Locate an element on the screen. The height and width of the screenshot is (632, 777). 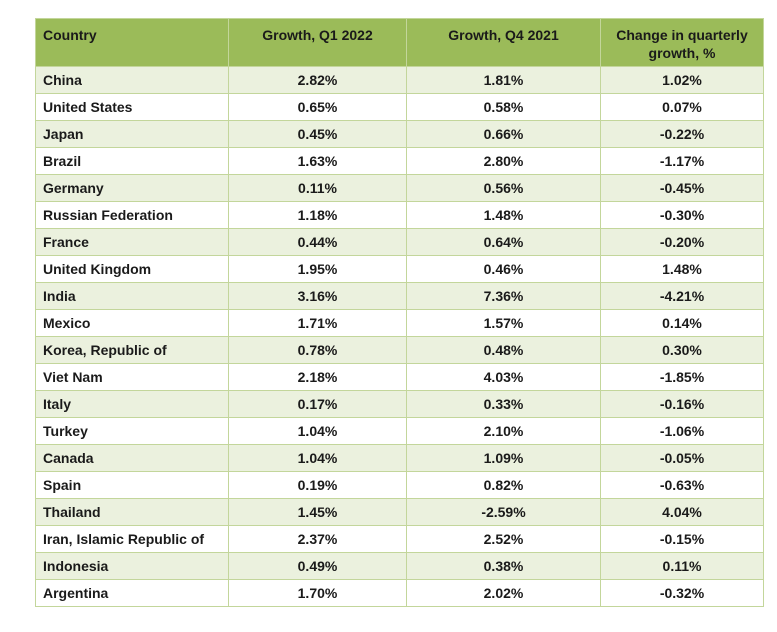
change-cell: 1.02% is located at coordinates (682, 80).